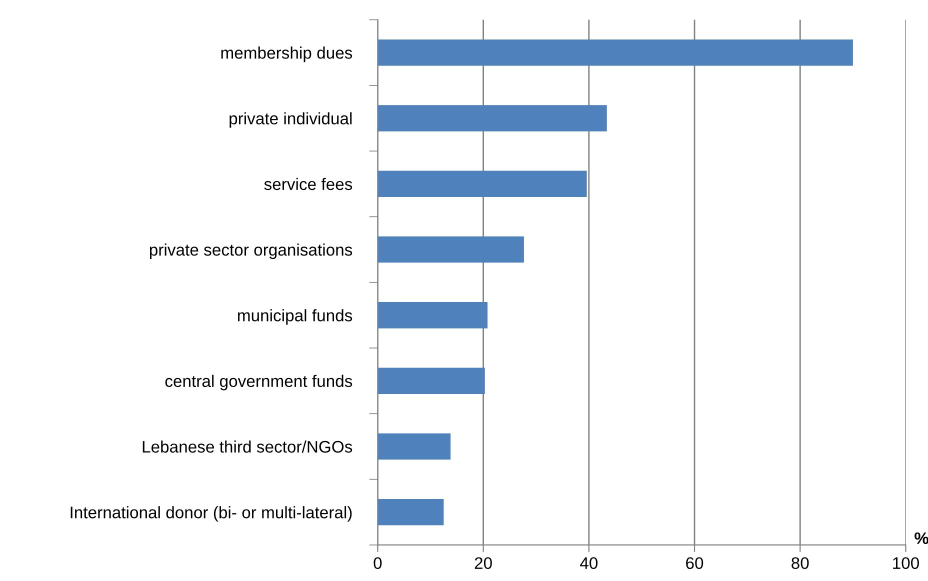 Image resolution: width=928 pixels, height=581 pixels. I want to click on x-tick-label: 80, so click(800, 563).